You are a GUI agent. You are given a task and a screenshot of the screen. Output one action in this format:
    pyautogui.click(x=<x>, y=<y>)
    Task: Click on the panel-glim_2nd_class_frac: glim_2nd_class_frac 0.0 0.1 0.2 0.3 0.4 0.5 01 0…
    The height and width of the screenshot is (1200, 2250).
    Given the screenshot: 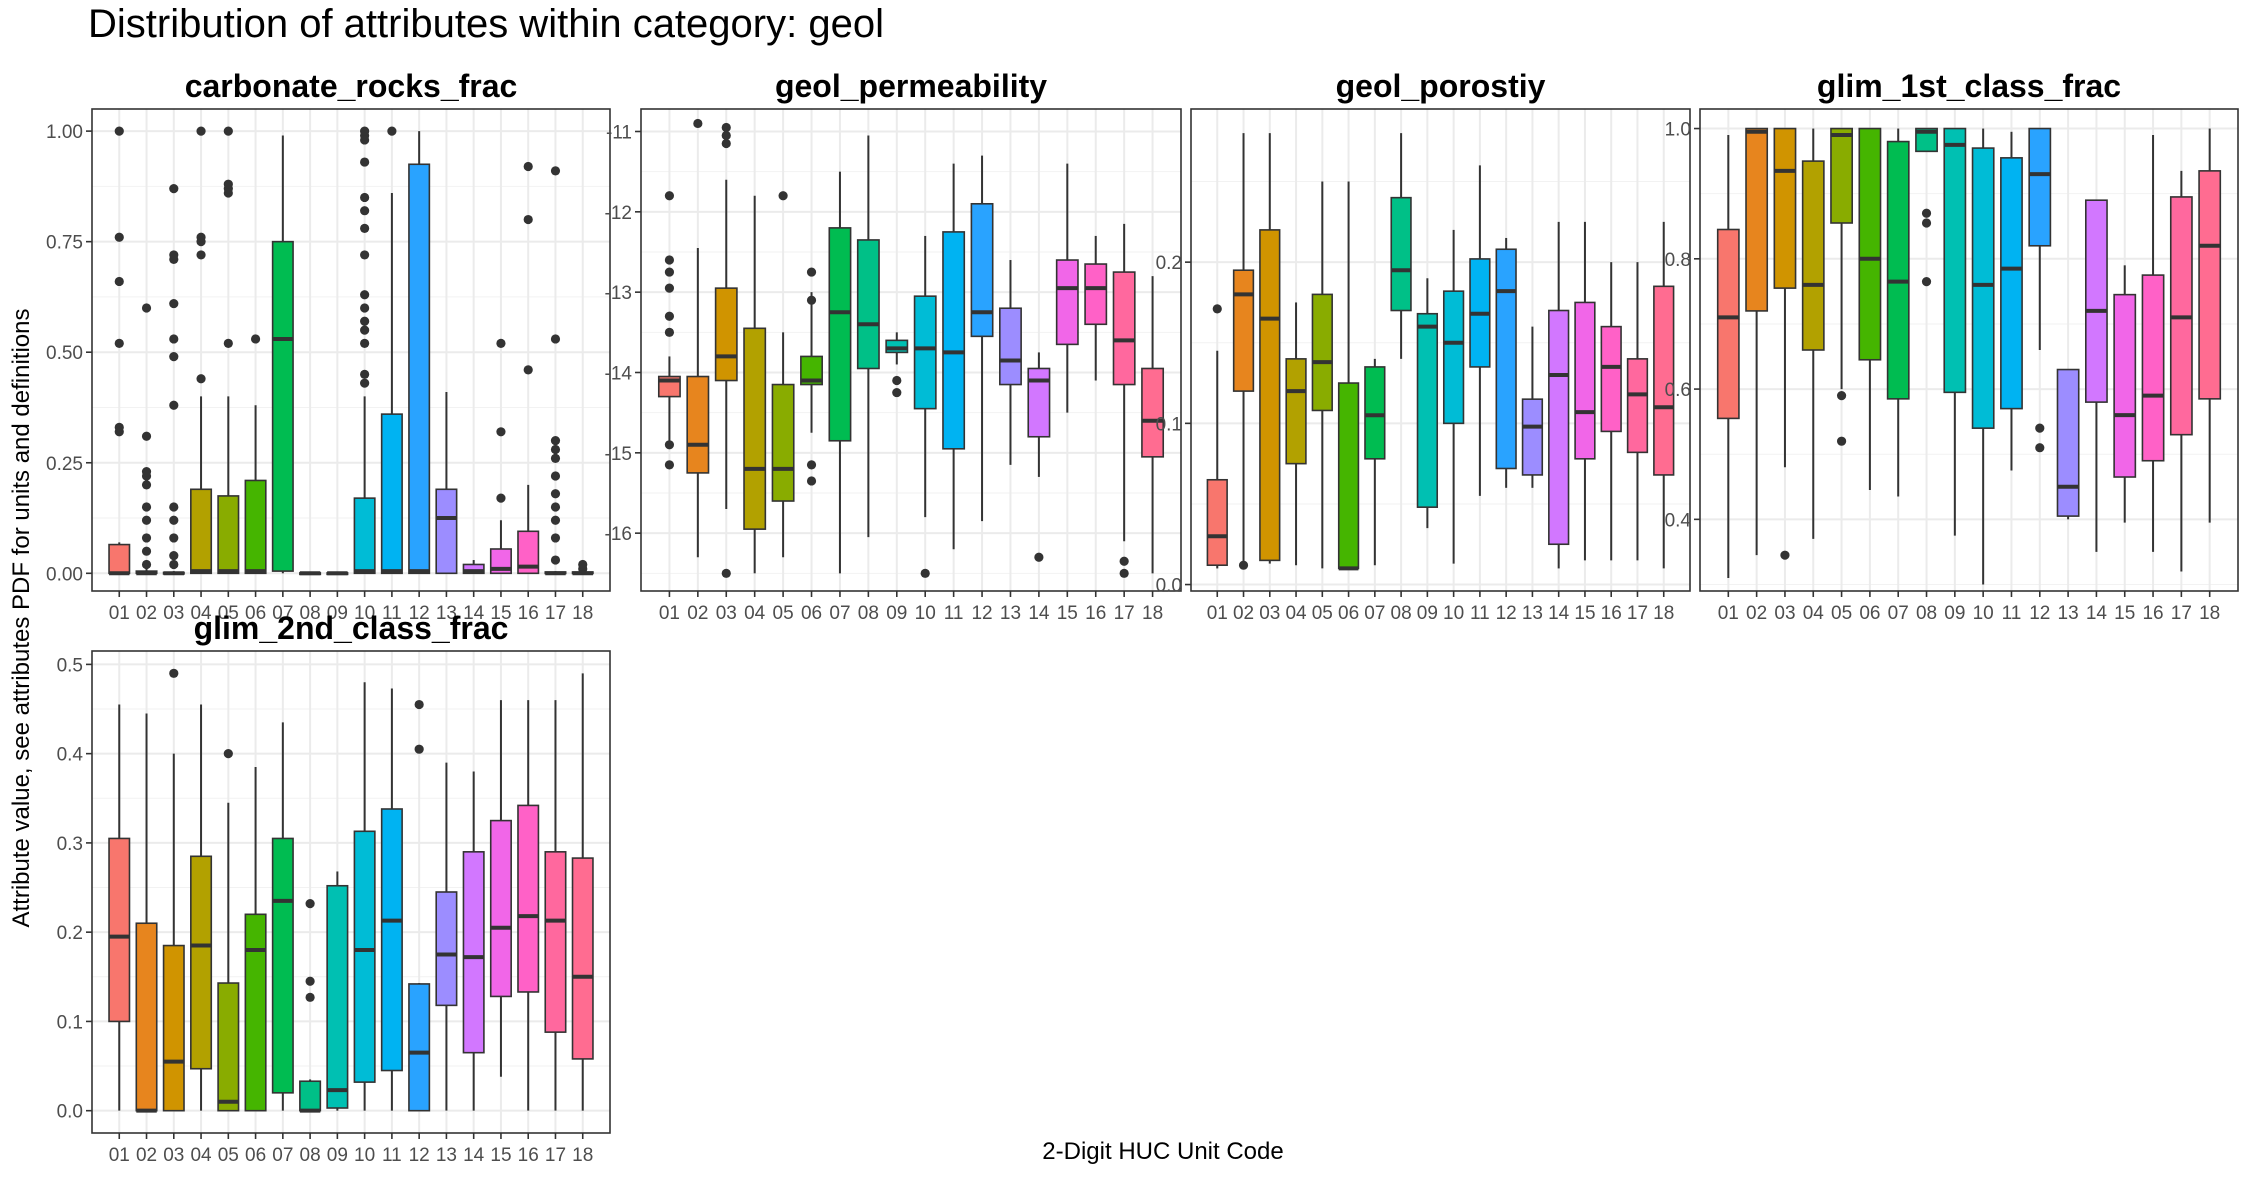 What is the action you would take?
    pyautogui.click(x=334, y=888)
    